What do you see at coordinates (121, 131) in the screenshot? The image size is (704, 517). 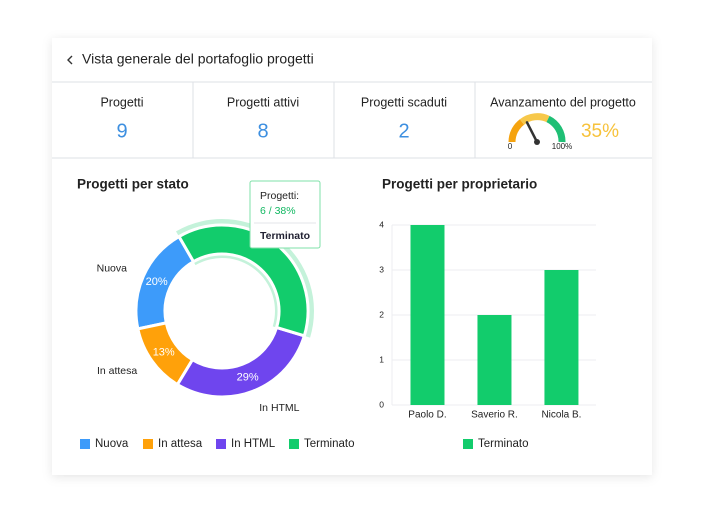 I see `kpi-value: 9` at bounding box center [121, 131].